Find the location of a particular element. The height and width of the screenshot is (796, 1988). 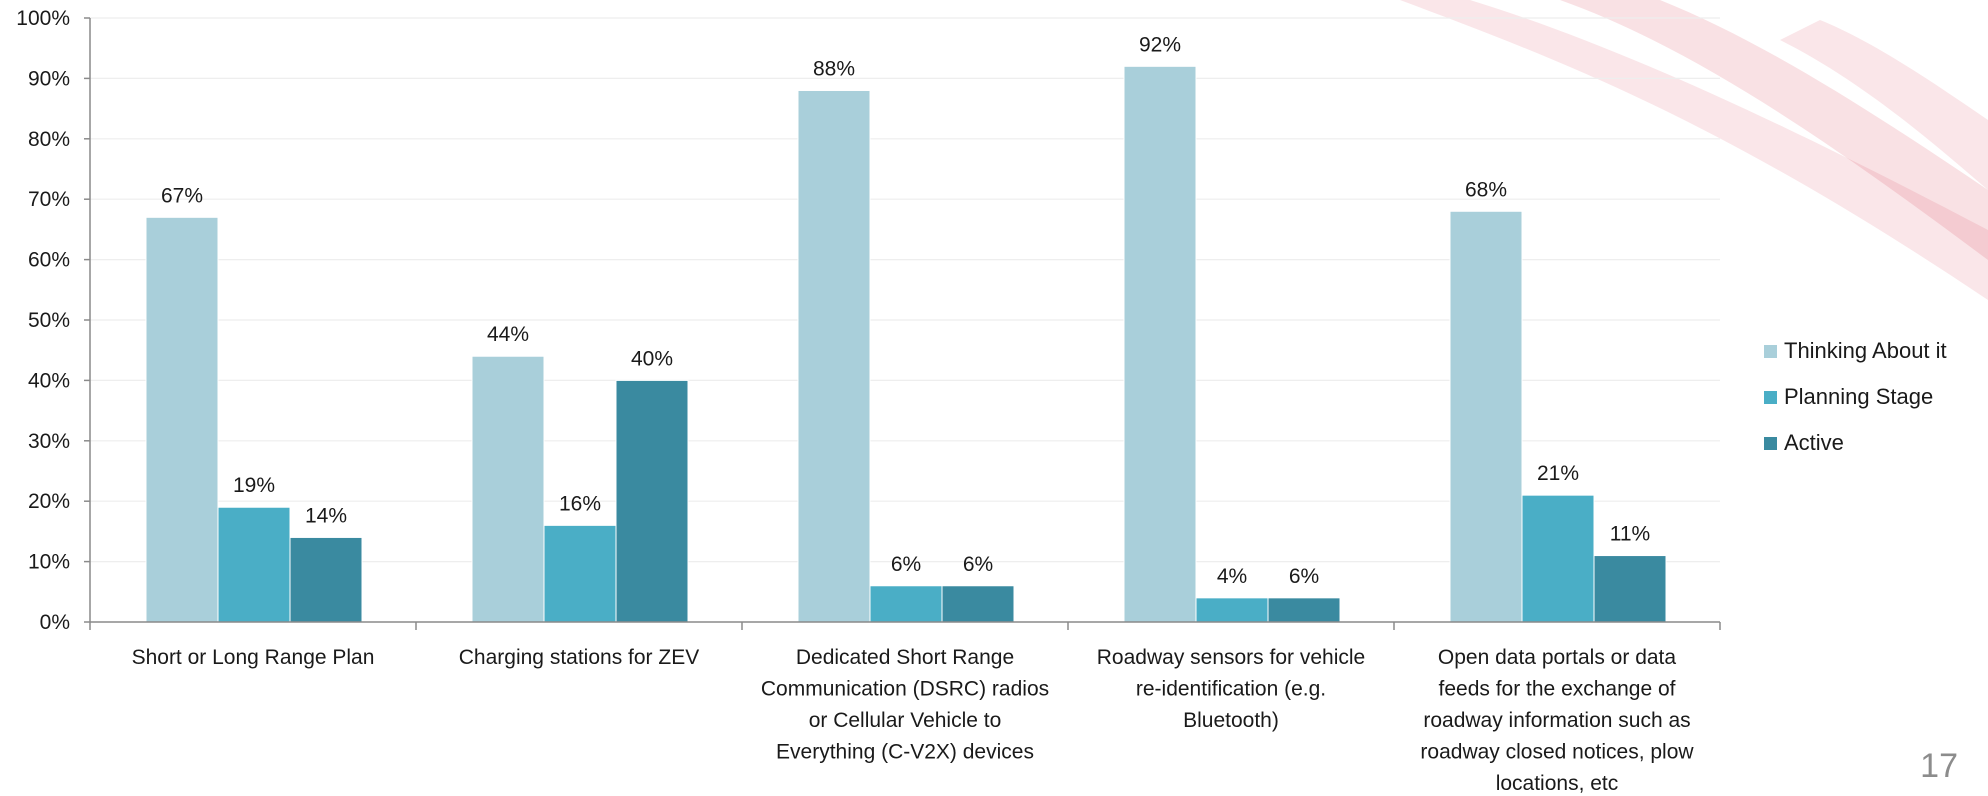

data-label: 92% is located at coordinates (1160, 44).